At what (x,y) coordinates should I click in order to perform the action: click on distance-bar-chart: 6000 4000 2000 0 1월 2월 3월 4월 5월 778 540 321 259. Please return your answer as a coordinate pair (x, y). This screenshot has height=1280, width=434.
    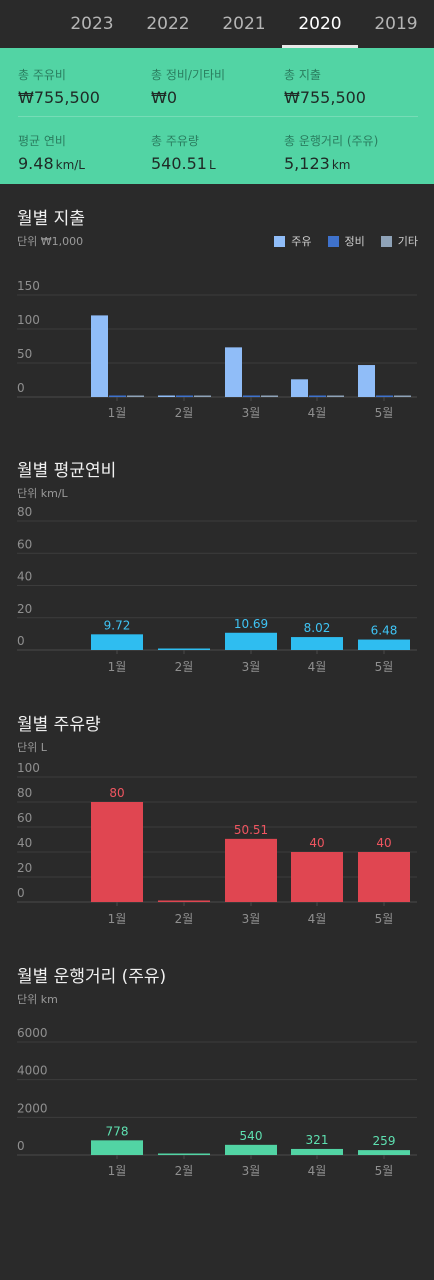
    Looking at the image, I should click on (217, 1102).